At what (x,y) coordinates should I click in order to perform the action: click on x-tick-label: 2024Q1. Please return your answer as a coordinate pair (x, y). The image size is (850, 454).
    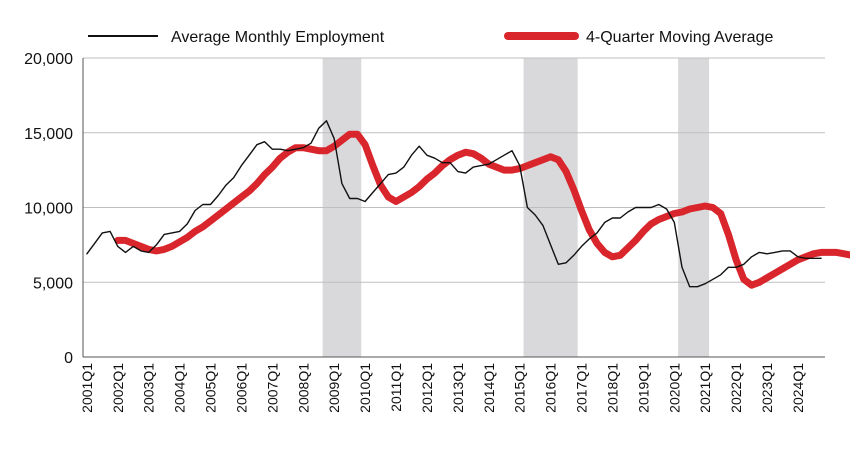
    Looking at the image, I should click on (798, 388).